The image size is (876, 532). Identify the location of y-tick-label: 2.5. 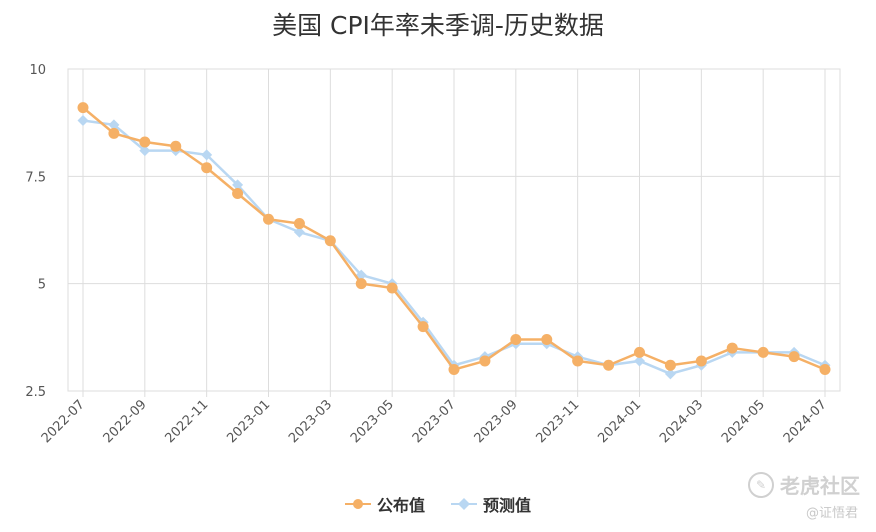
(35, 392).